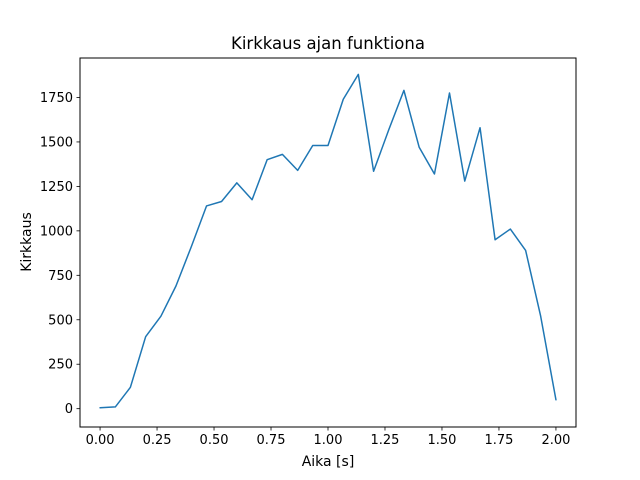 Image resolution: width=640 pixels, height=480 pixels. I want to click on x-tick-label: 1.00, so click(328, 440).